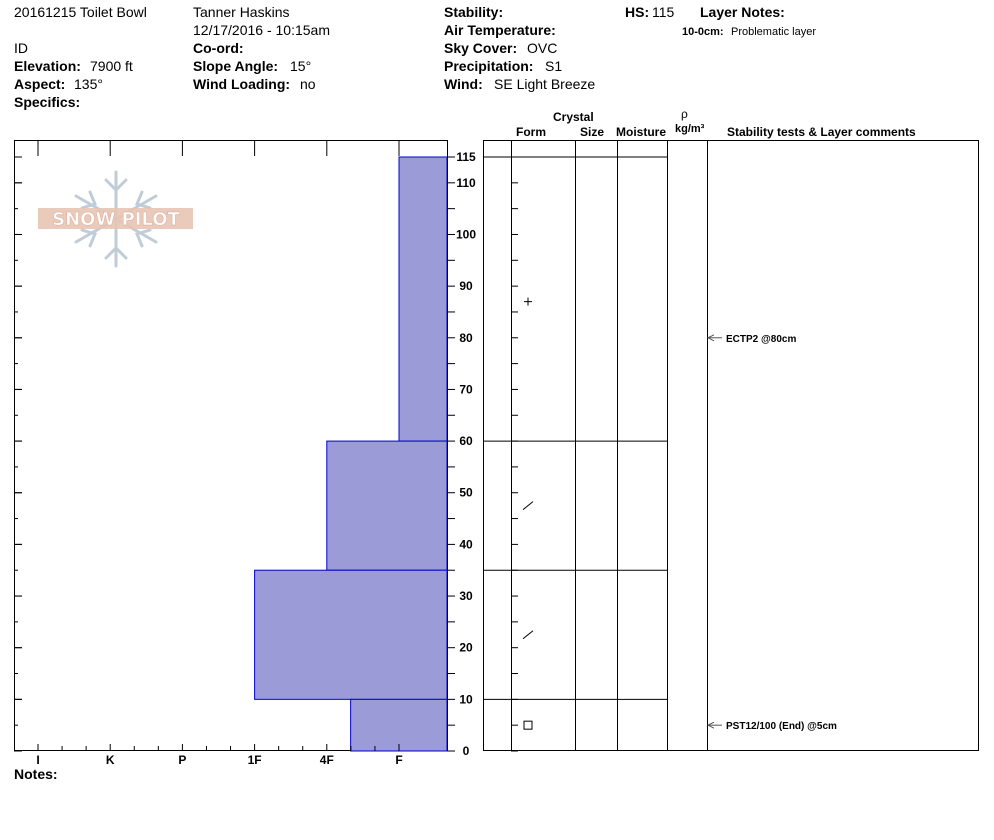  What do you see at coordinates (301, 66) in the screenshot?
I see `slope-angle-value: 15°` at bounding box center [301, 66].